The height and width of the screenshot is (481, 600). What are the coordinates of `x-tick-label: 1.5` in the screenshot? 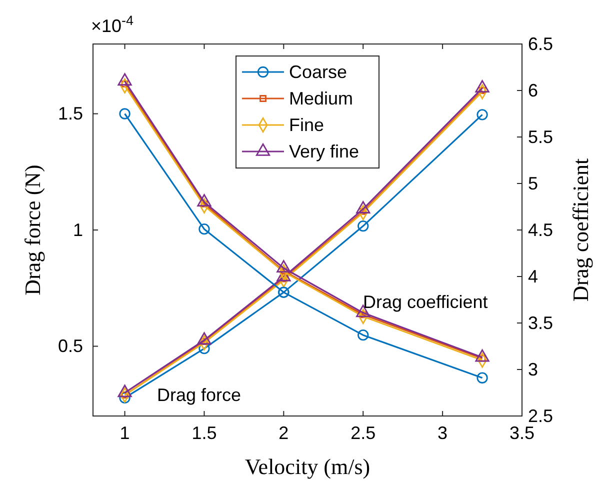 It's located at (204, 432).